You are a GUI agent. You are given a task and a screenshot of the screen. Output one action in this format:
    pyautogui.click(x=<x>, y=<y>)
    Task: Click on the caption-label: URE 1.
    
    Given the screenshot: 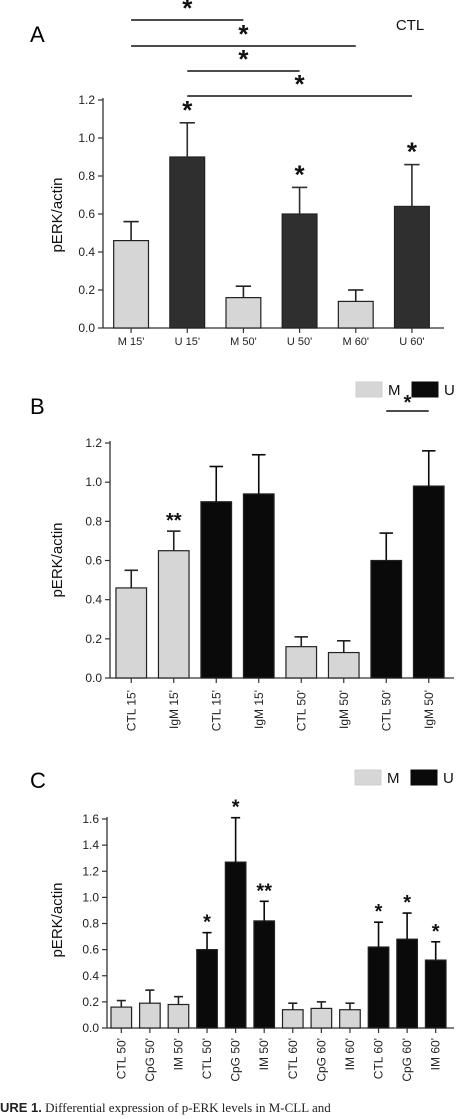 What is the action you would take?
    pyautogui.click(x=21, y=1107)
    